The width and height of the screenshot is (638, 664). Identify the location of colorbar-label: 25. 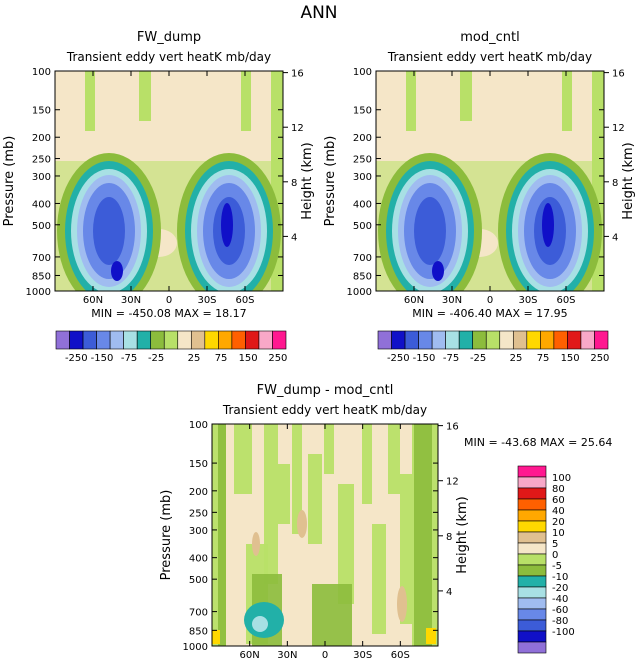
(516, 358).